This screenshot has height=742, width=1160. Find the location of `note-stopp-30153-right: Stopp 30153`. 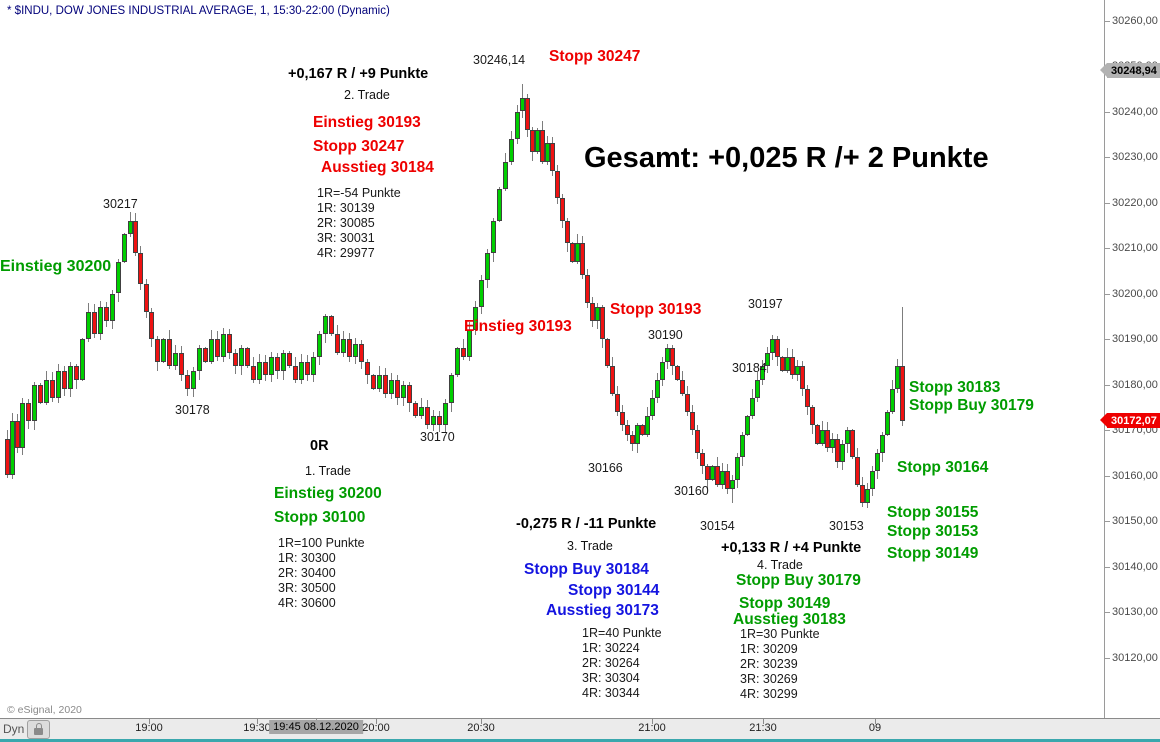

note-stopp-30153-right: Stopp 30153 is located at coordinates (933, 531).